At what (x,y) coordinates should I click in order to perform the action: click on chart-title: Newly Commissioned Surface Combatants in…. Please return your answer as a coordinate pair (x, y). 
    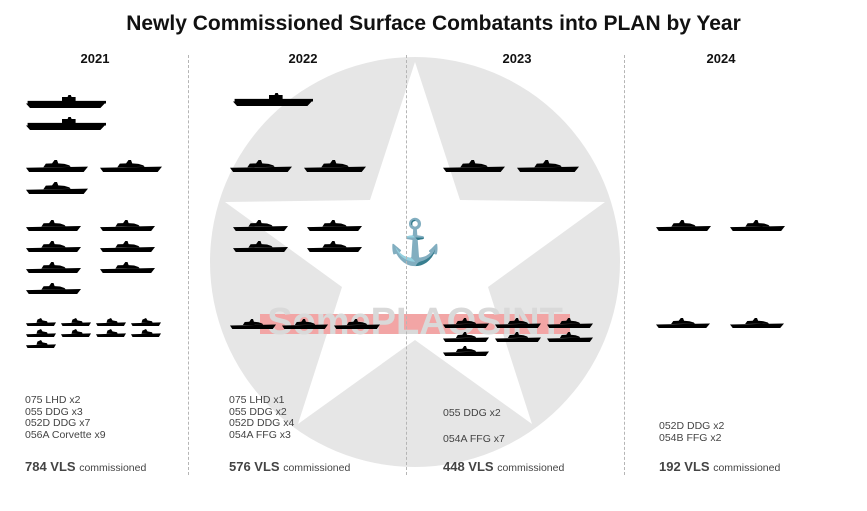
    Looking at the image, I should click on (433, 23).